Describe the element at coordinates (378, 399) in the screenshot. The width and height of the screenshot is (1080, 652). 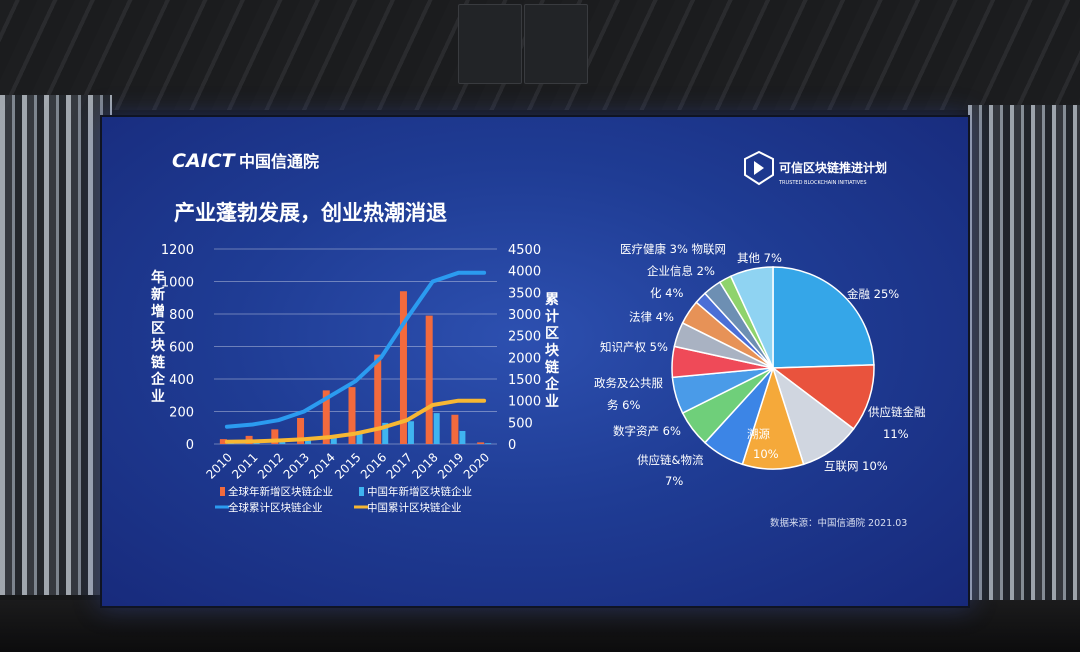
I see `bar-global-2016` at that location.